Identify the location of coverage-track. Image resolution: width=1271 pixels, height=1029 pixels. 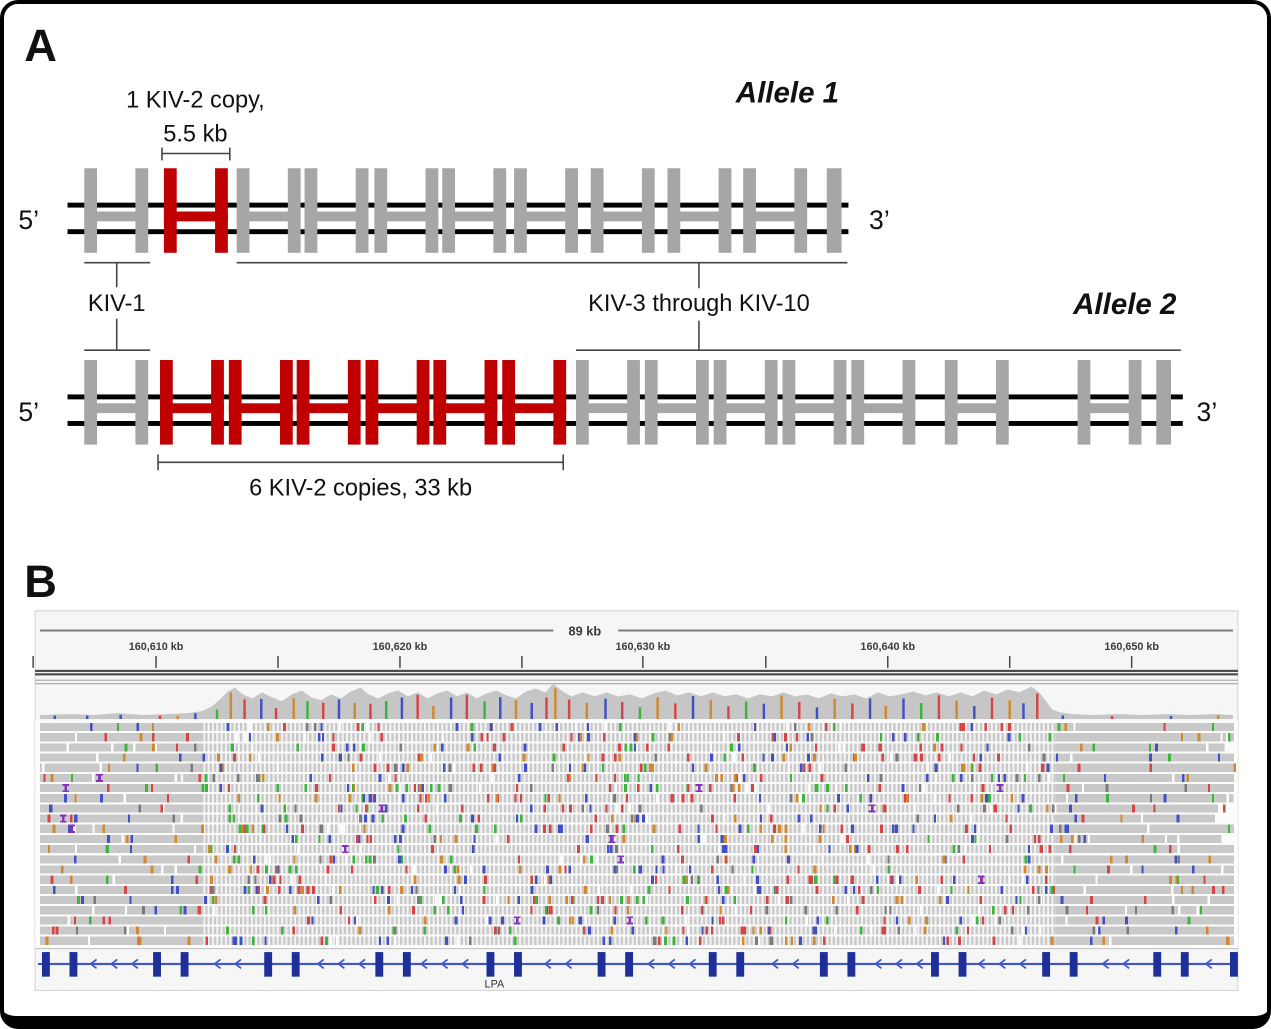
(636, 701).